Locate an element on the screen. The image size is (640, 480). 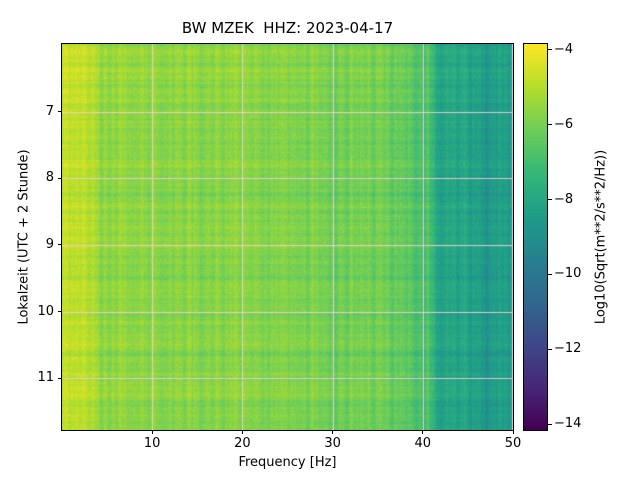
y-tick-label: 7 is located at coordinates (49, 111).